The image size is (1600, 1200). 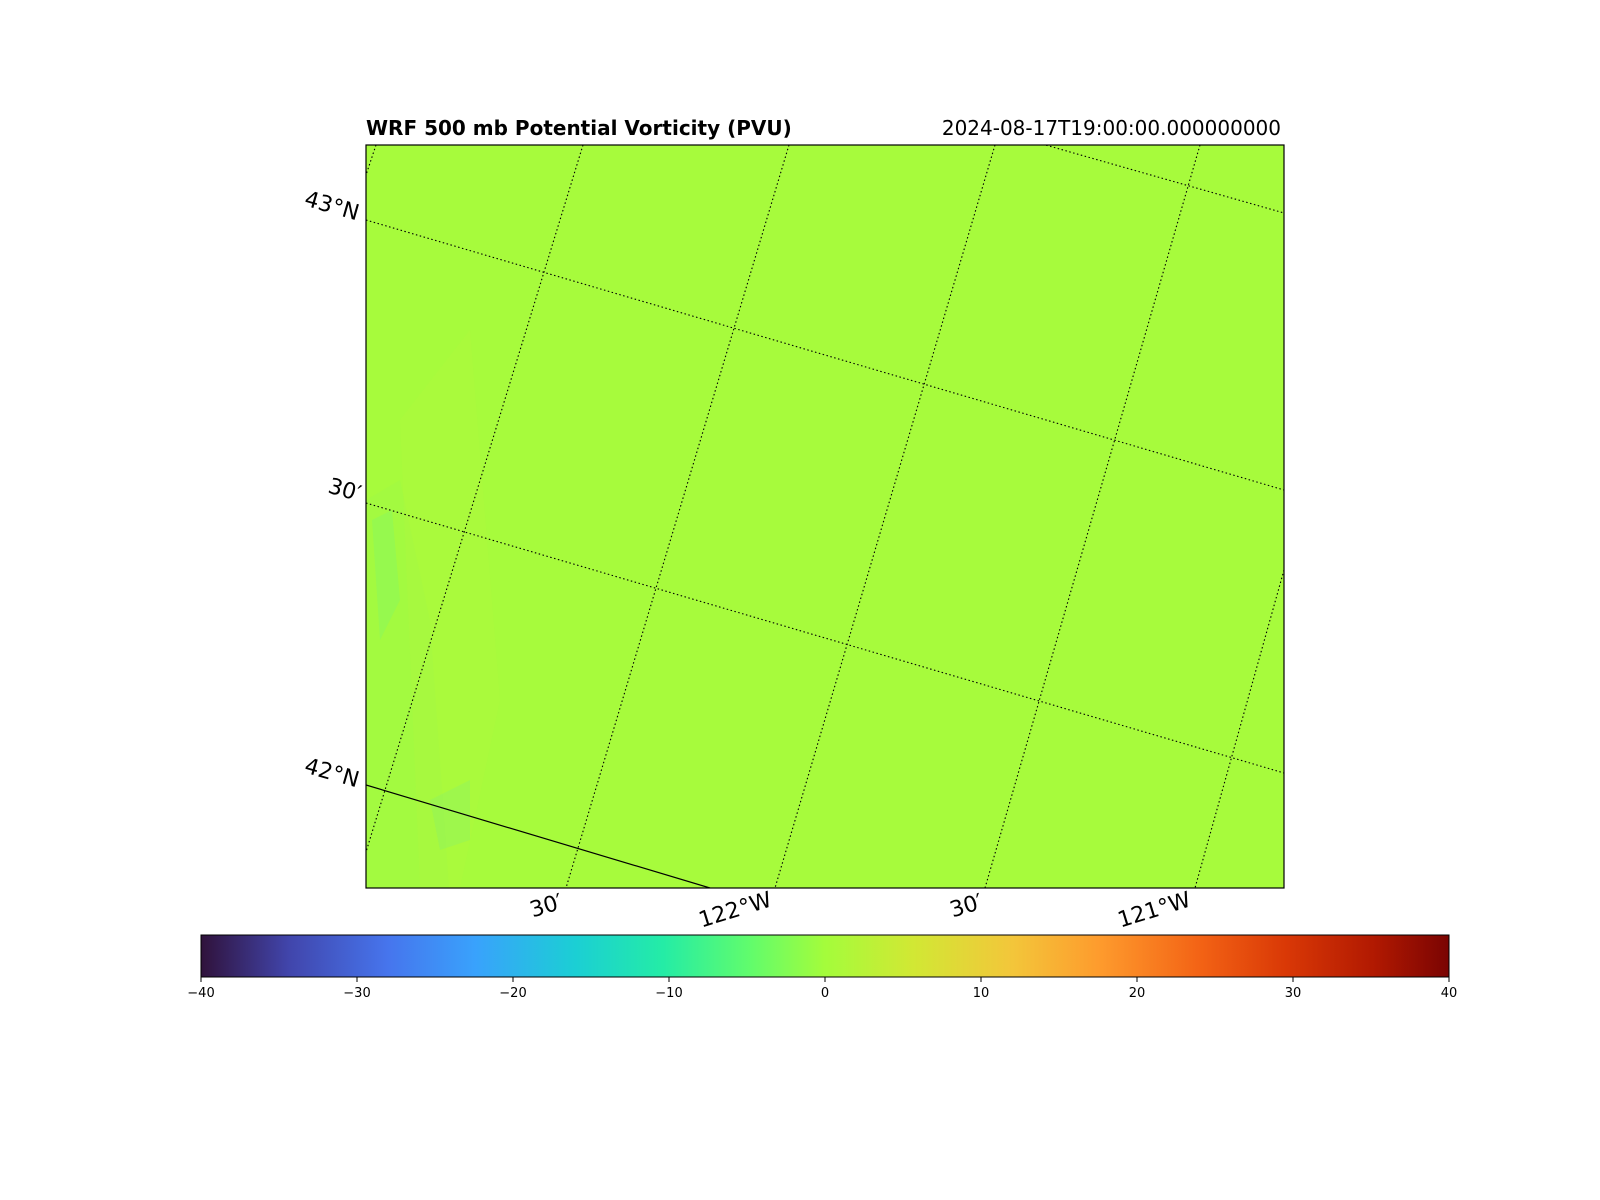 I want to click on map-title: WRF 500 mb Potential Vorticity (PVU), so click(x=579, y=128).